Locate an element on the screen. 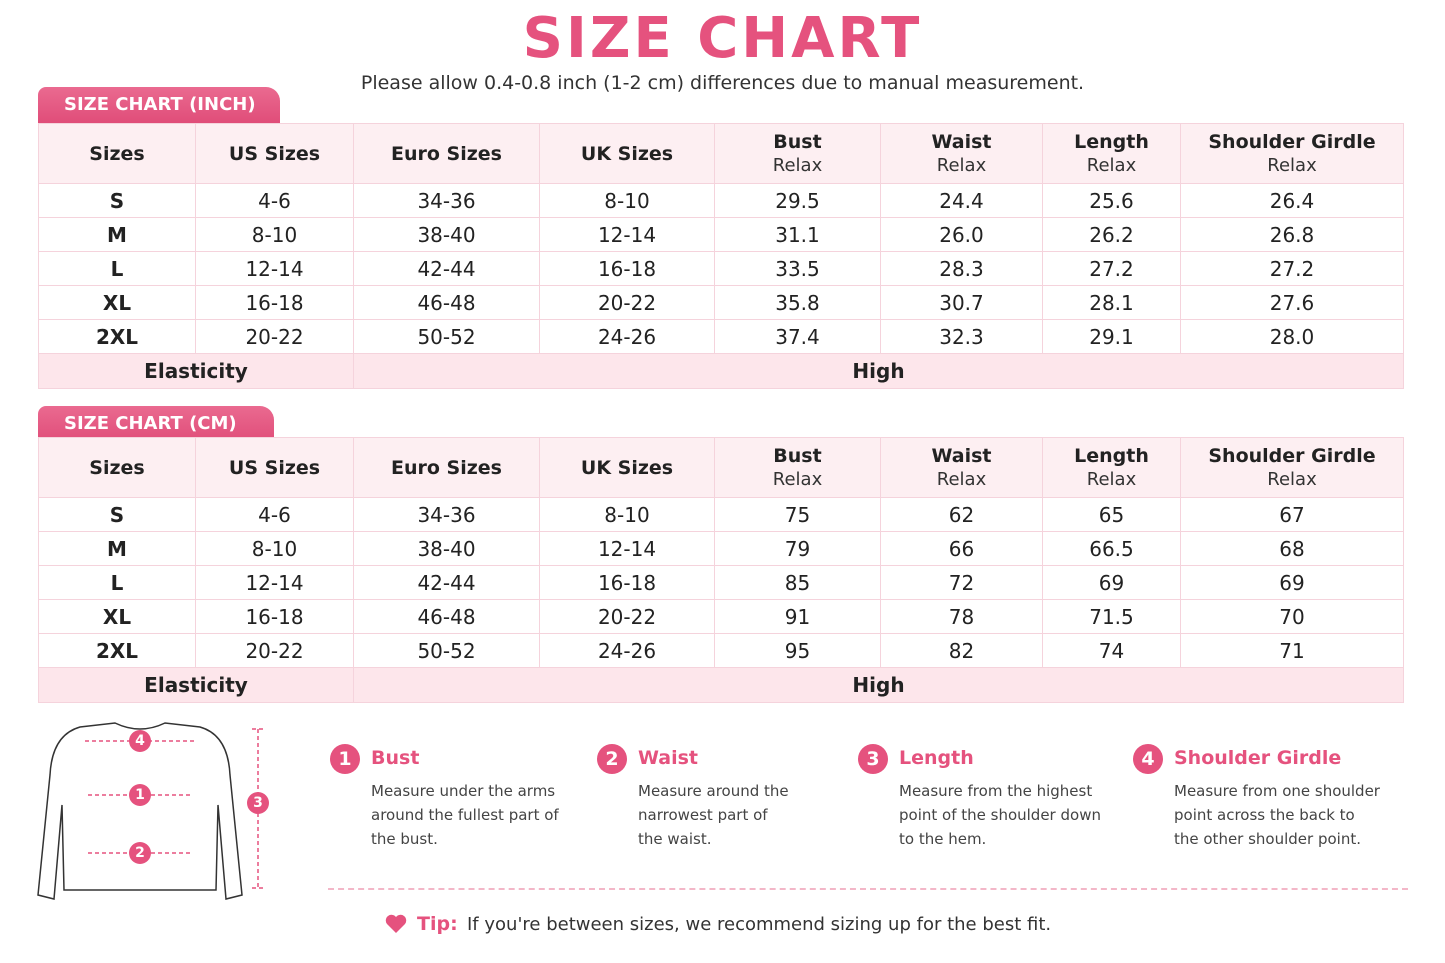 The width and height of the screenshot is (1445, 963). cell: 79 is located at coordinates (797, 548).